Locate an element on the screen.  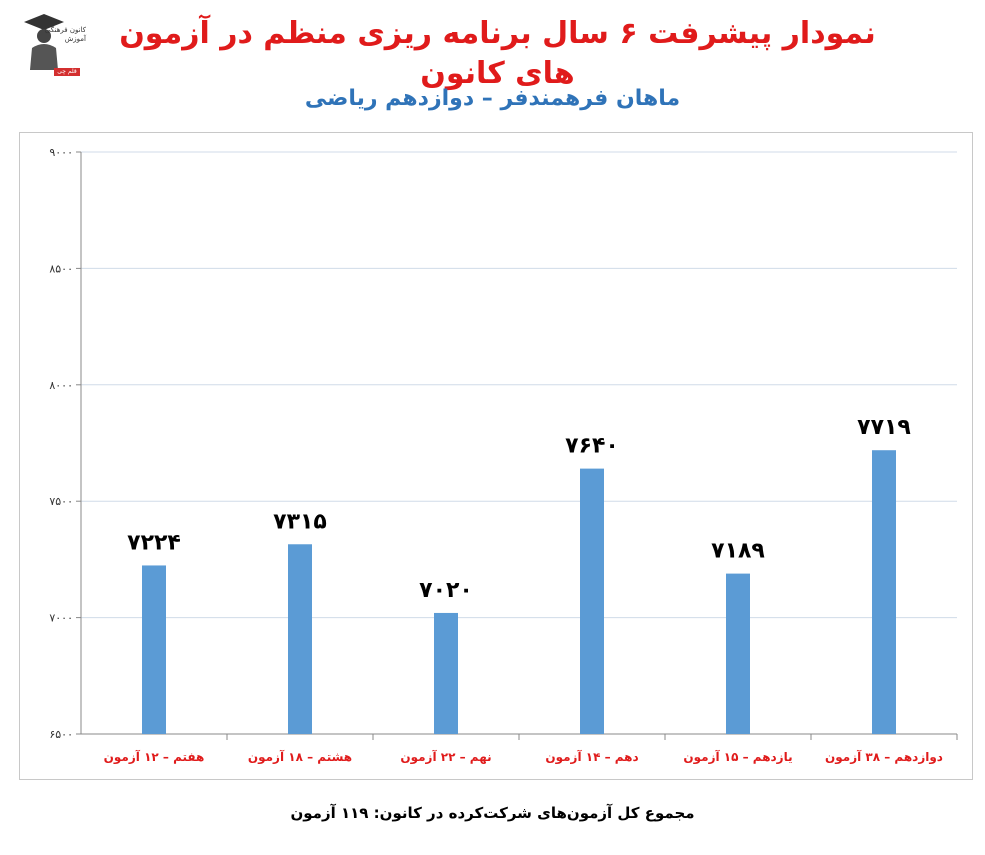
kanoon-logo: کانون فرهنگی آموزش قلم چی is located at coordinates (52, 42).